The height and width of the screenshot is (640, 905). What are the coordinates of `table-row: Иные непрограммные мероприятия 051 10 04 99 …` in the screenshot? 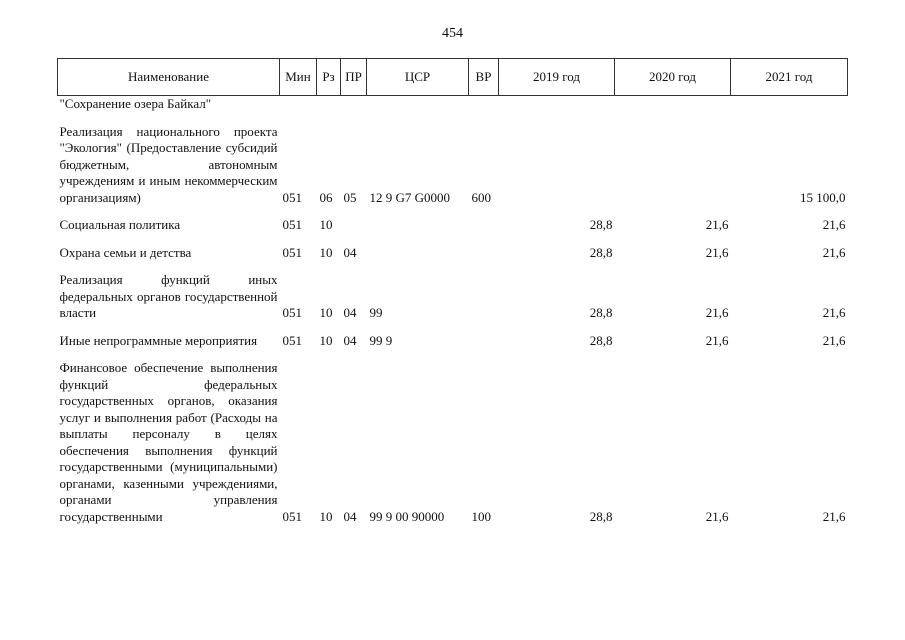 It's located at (453, 336).